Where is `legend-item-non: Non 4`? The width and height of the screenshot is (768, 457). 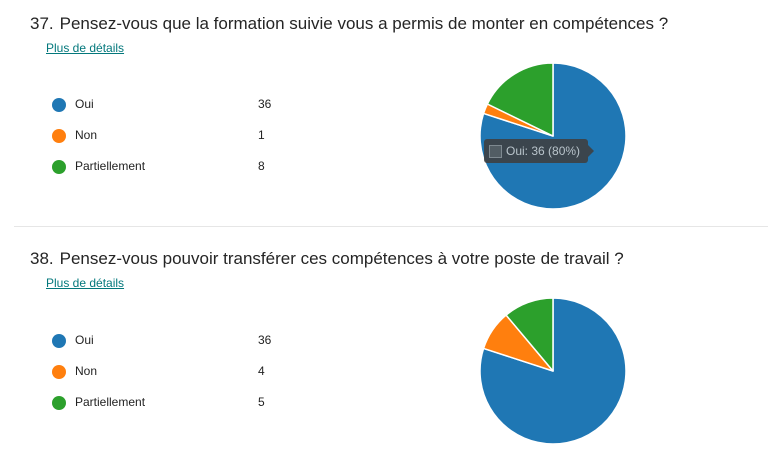 legend-item-non: Non 4 is located at coordinates (172, 378).